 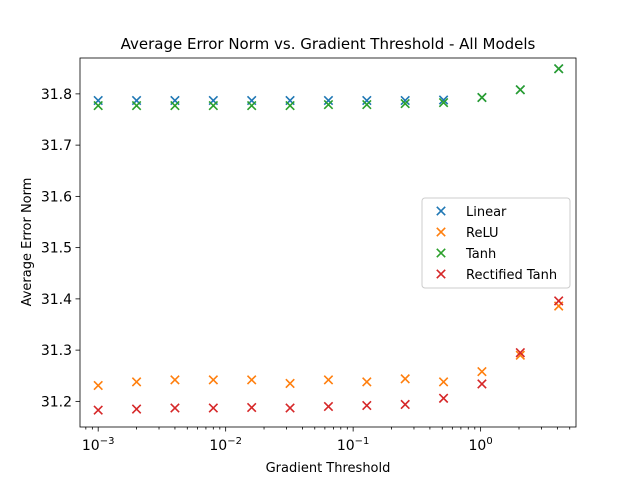 I want to click on y-tick-label: 31.3, so click(x=56, y=351).